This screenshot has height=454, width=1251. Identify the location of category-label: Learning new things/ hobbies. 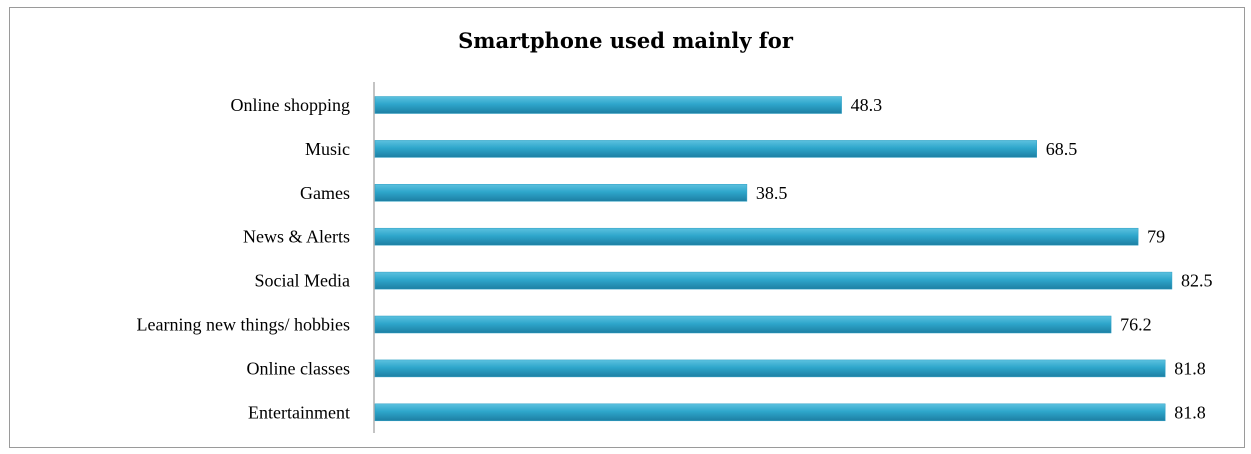
(243, 325).